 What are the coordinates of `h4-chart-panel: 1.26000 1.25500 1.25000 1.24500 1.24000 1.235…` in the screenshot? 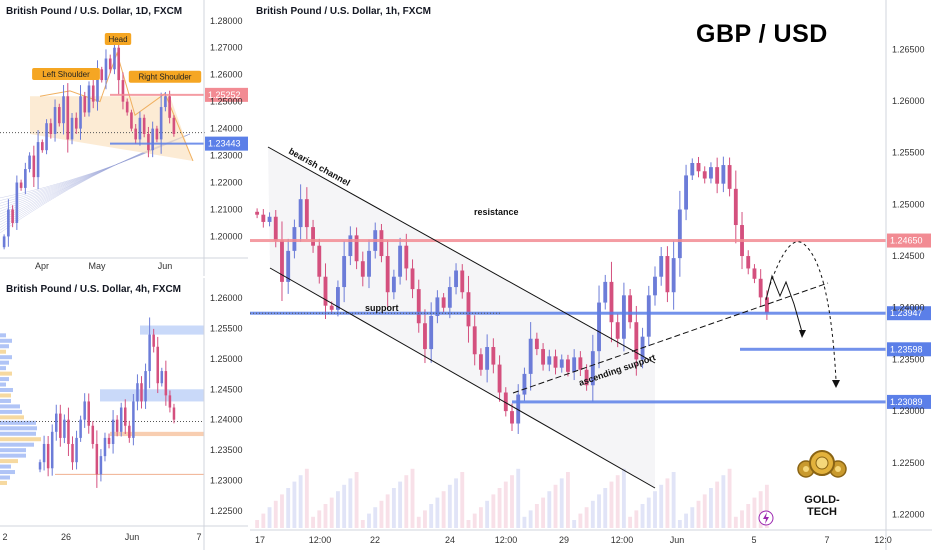 It's located at (124, 414).